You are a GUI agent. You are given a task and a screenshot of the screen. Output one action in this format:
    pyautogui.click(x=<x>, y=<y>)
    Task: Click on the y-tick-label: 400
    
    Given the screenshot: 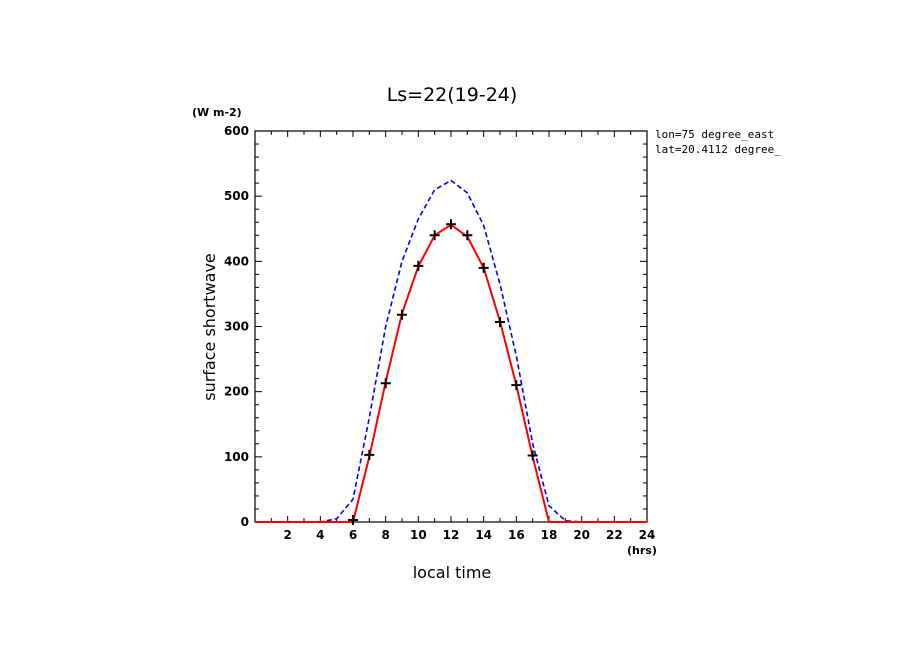 What is the action you would take?
    pyautogui.click(x=236, y=261)
    